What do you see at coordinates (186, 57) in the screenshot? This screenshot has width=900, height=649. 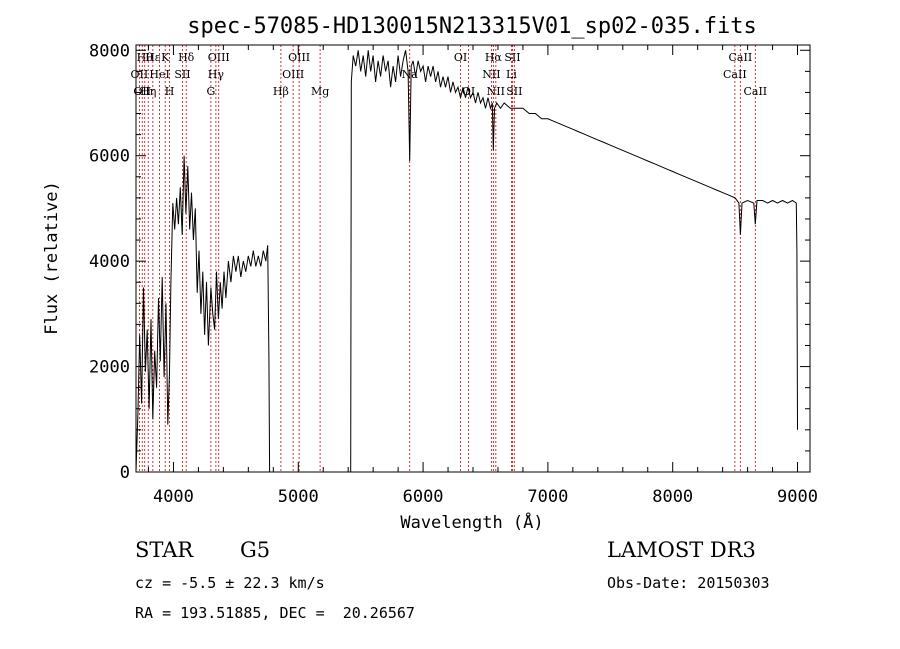 I see `line-marker-label: Hδ` at bounding box center [186, 57].